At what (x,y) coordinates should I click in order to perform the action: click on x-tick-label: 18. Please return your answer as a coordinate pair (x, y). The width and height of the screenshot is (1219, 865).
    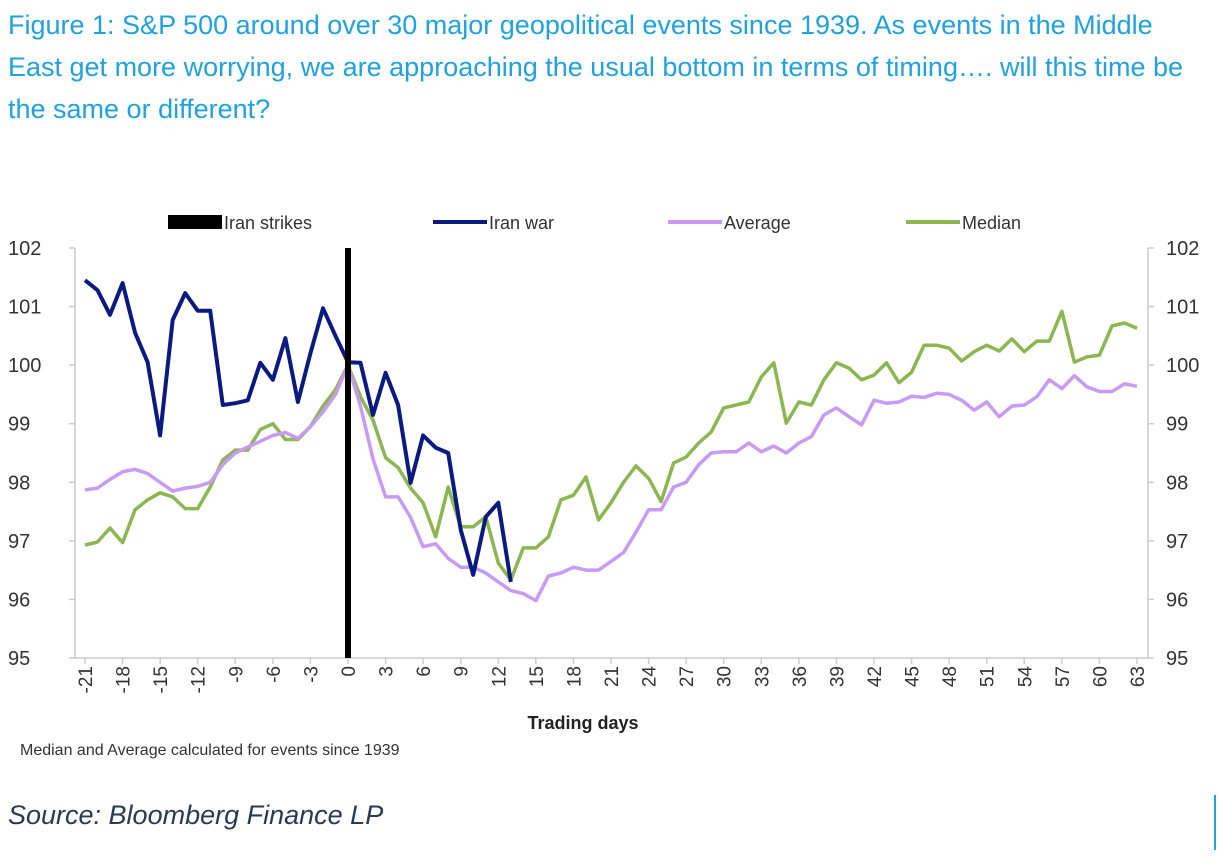
    Looking at the image, I should click on (574, 676).